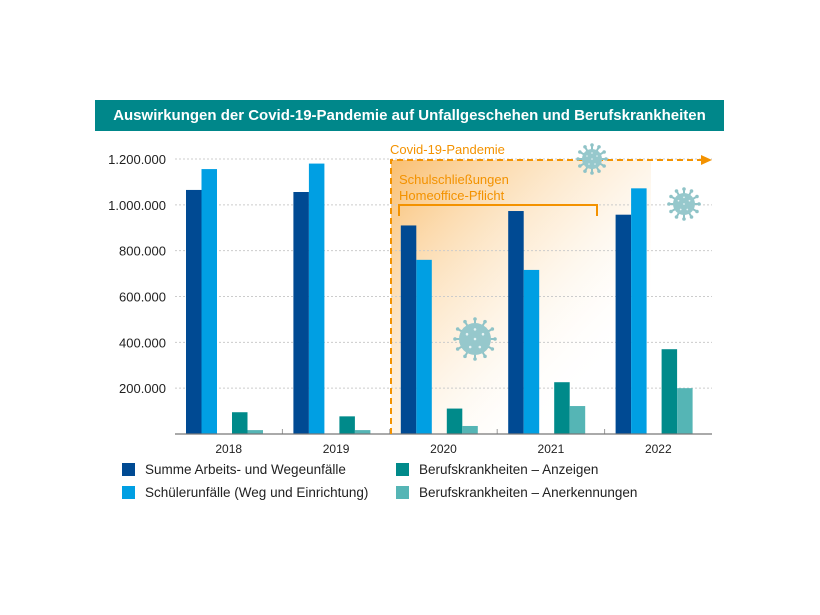 This screenshot has width=820, height=615. I want to click on legend-item: Summe Arbeits- und Wegeunfälle, so click(234, 469).